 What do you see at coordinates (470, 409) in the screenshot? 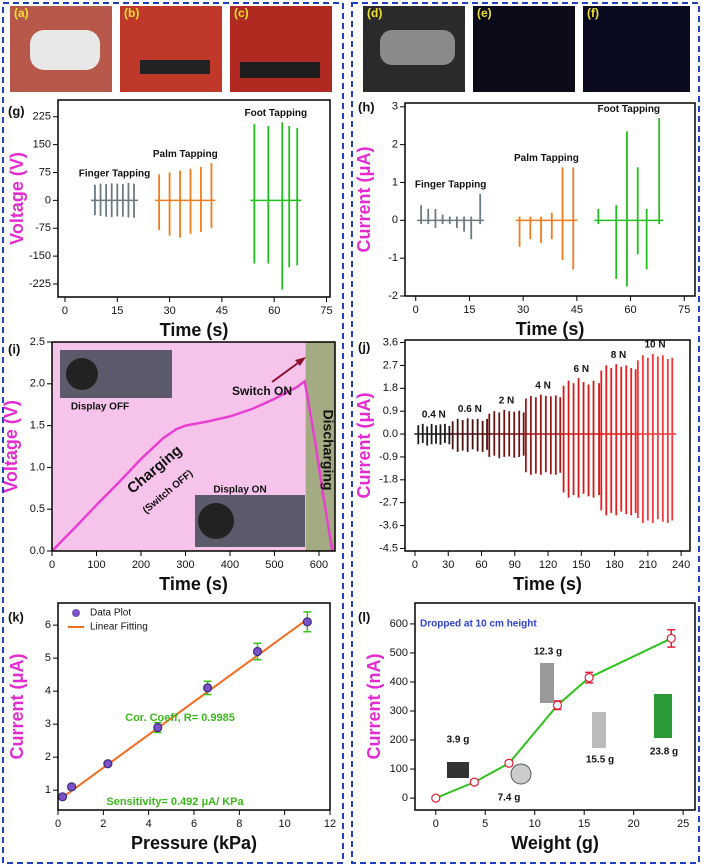
I see `series-label: 0.6 N` at bounding box center [470, 409].